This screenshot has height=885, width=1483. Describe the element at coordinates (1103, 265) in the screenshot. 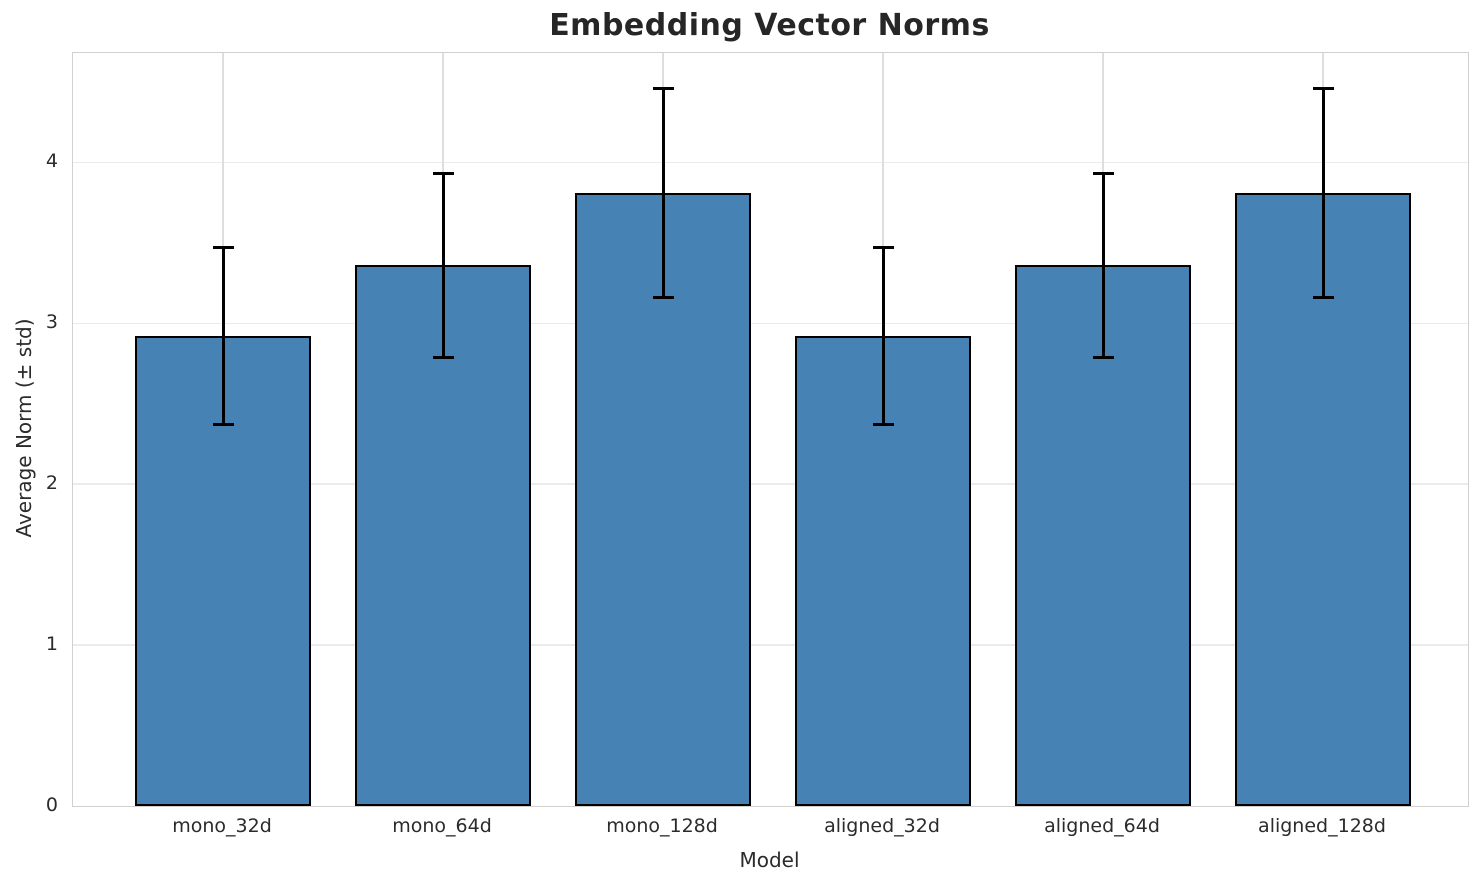

I see `error-bar-aligned_64d` at that location.